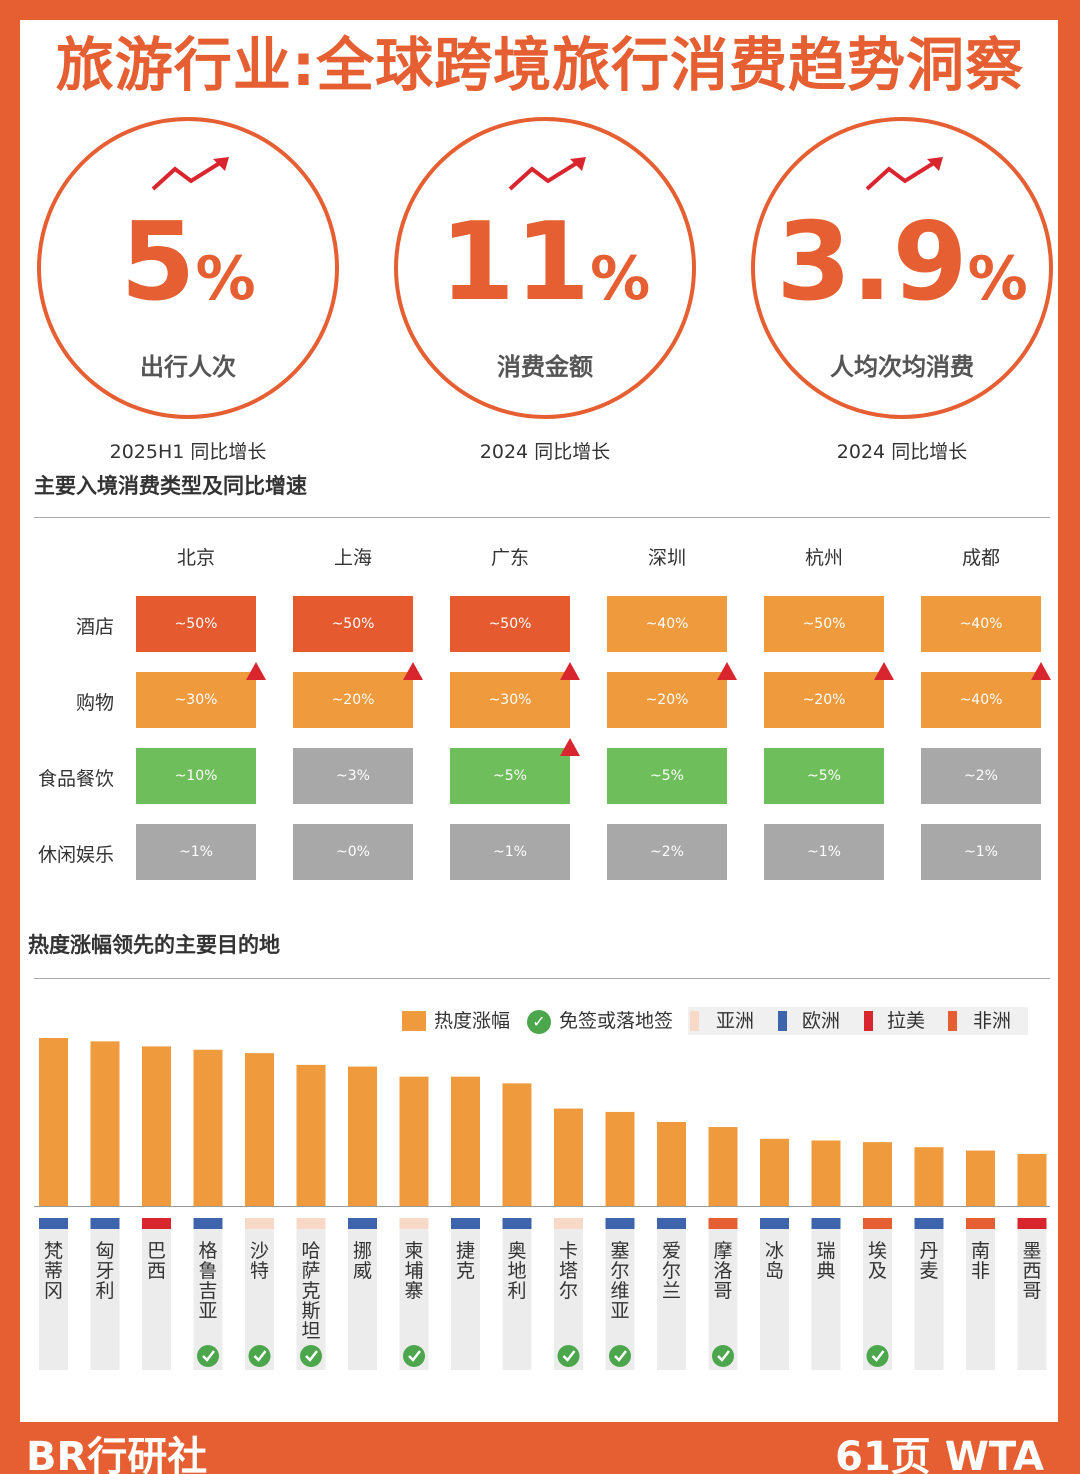  Describe the element at coordinates (117, 1454) in the screenshot. I see `footer-brand: BR行研社` at that location.